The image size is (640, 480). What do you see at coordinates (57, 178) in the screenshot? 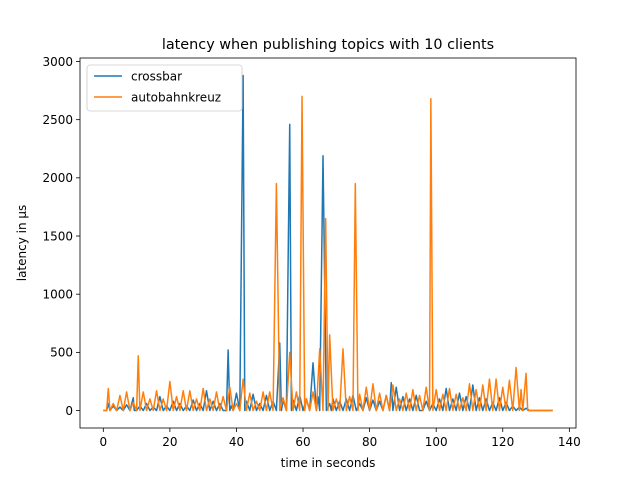
I see `y-tick-label: 2000` at bounding box center [57, 178].